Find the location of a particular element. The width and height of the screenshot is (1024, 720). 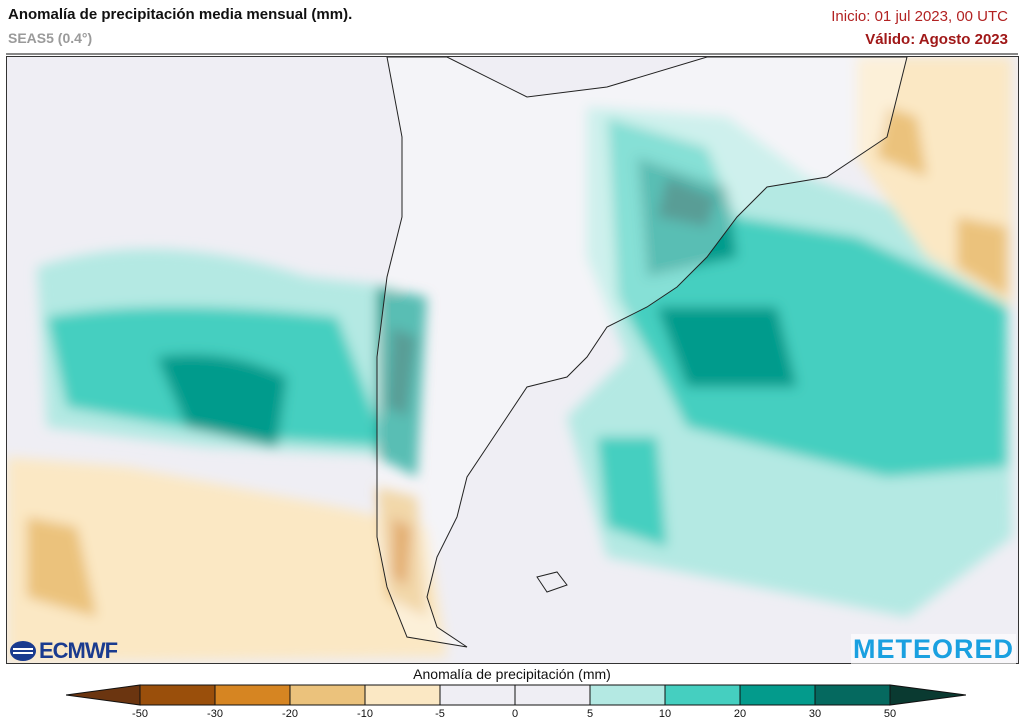

valid-date: Válido: Agosto 2023 is located at coordinates (936, 39).